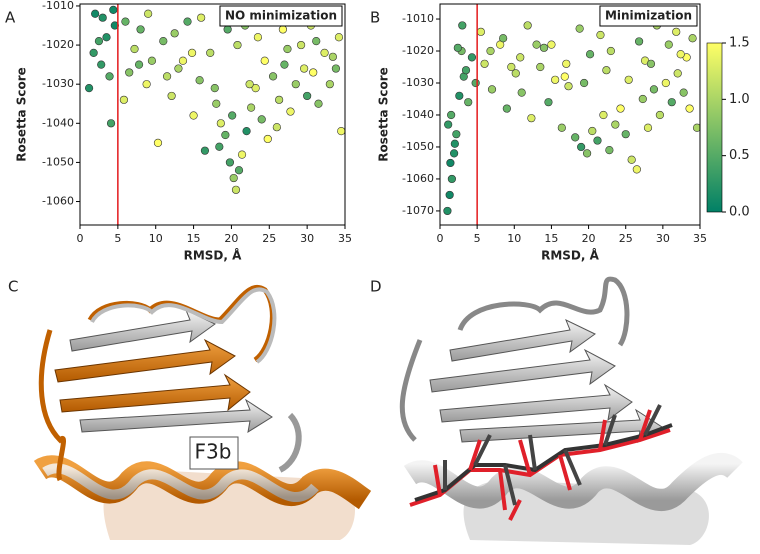 The width and height of the screenshot is (760, 554). I want to click on colorbar-tick-label: 0.0, so click(739, 212).